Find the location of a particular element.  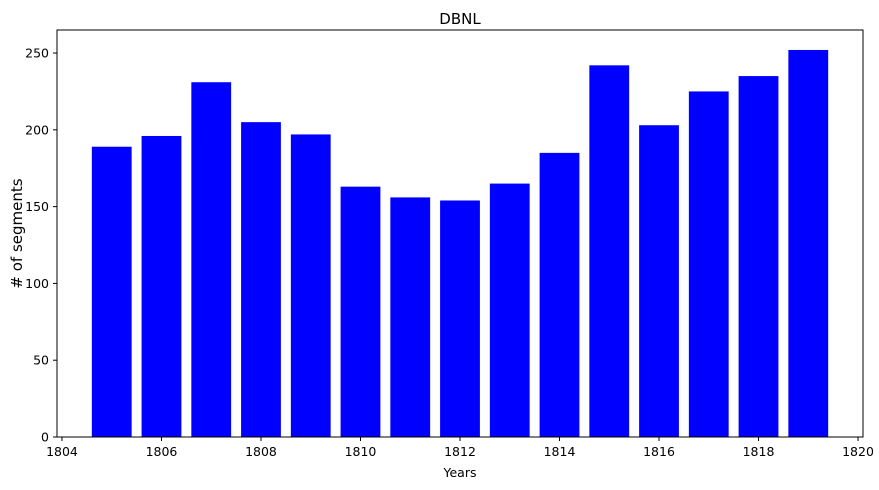

y-tick-label: 0 is located at coordinates (45, 437).